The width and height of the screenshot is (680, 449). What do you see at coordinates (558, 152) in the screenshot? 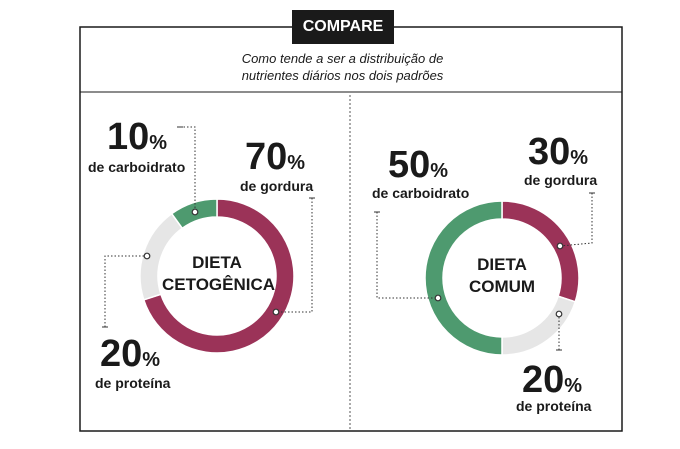
I see `value-label: 30%` at bounding box center [558, 152].